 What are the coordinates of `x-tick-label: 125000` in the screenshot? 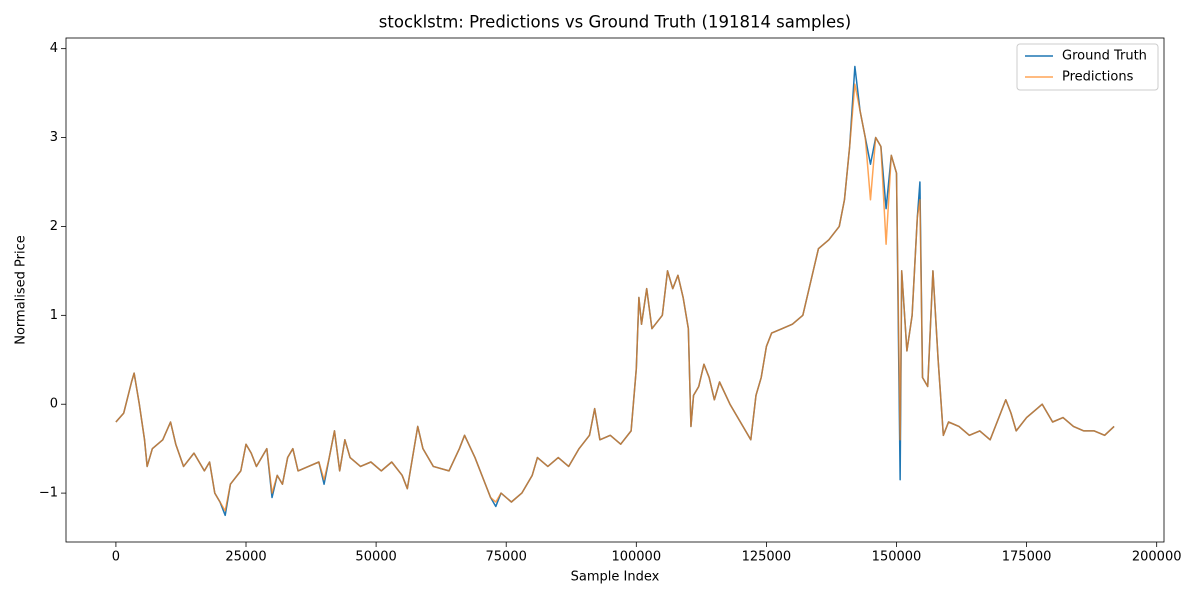 It's located at (767, 557).